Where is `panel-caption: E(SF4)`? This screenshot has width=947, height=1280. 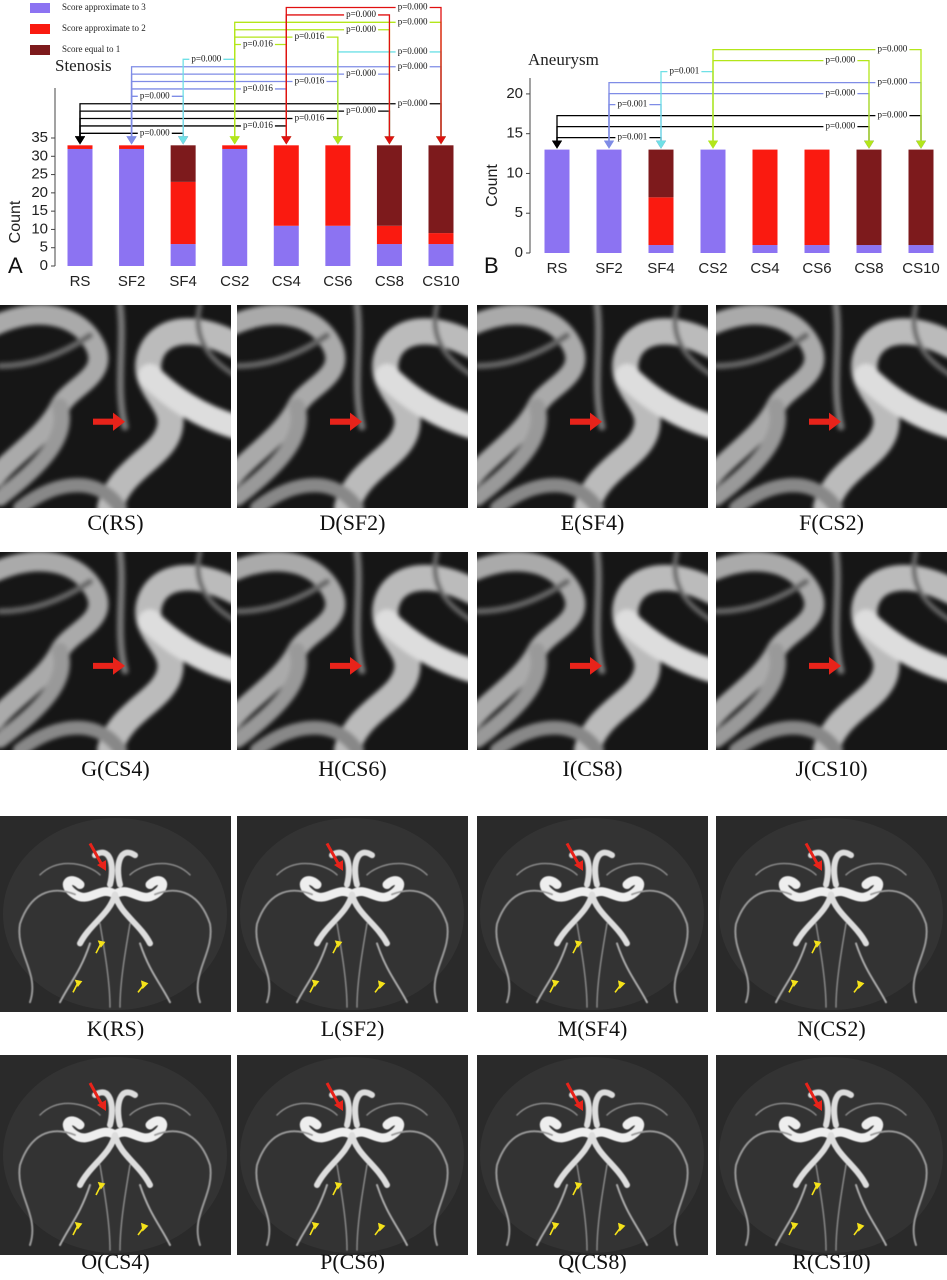
panel-caption: E(SF4) is located at coordinates (593, 522).